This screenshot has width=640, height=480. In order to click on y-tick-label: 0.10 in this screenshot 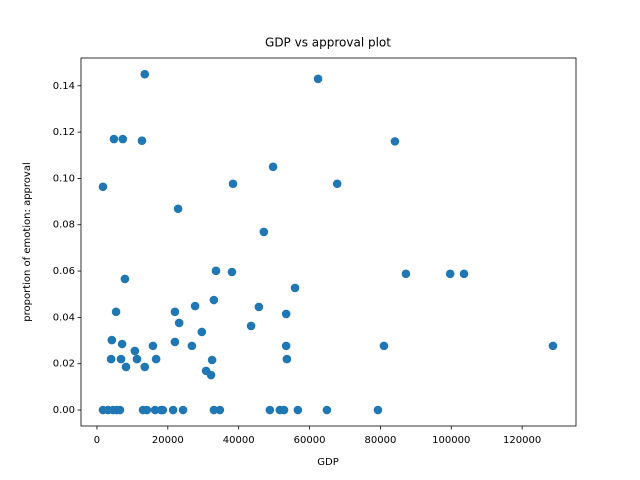, I will do `click(64, 178)`.